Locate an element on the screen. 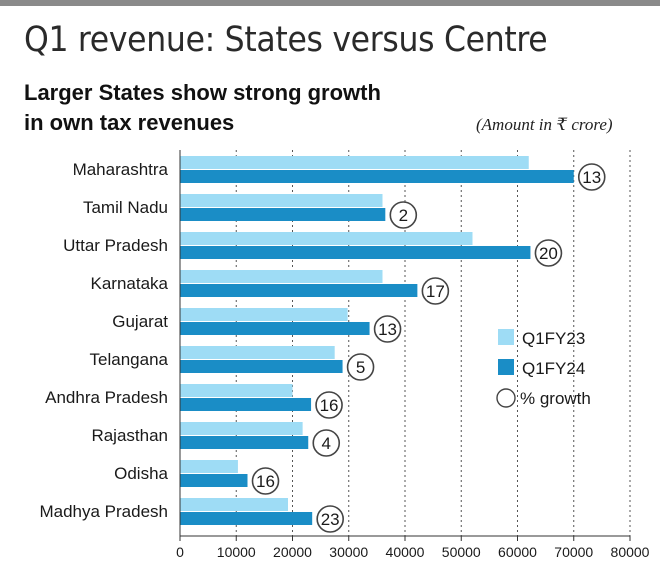 The width and height of the screenshot is (660, 579). growth-value: 20 is located at coordinates (548, 253).